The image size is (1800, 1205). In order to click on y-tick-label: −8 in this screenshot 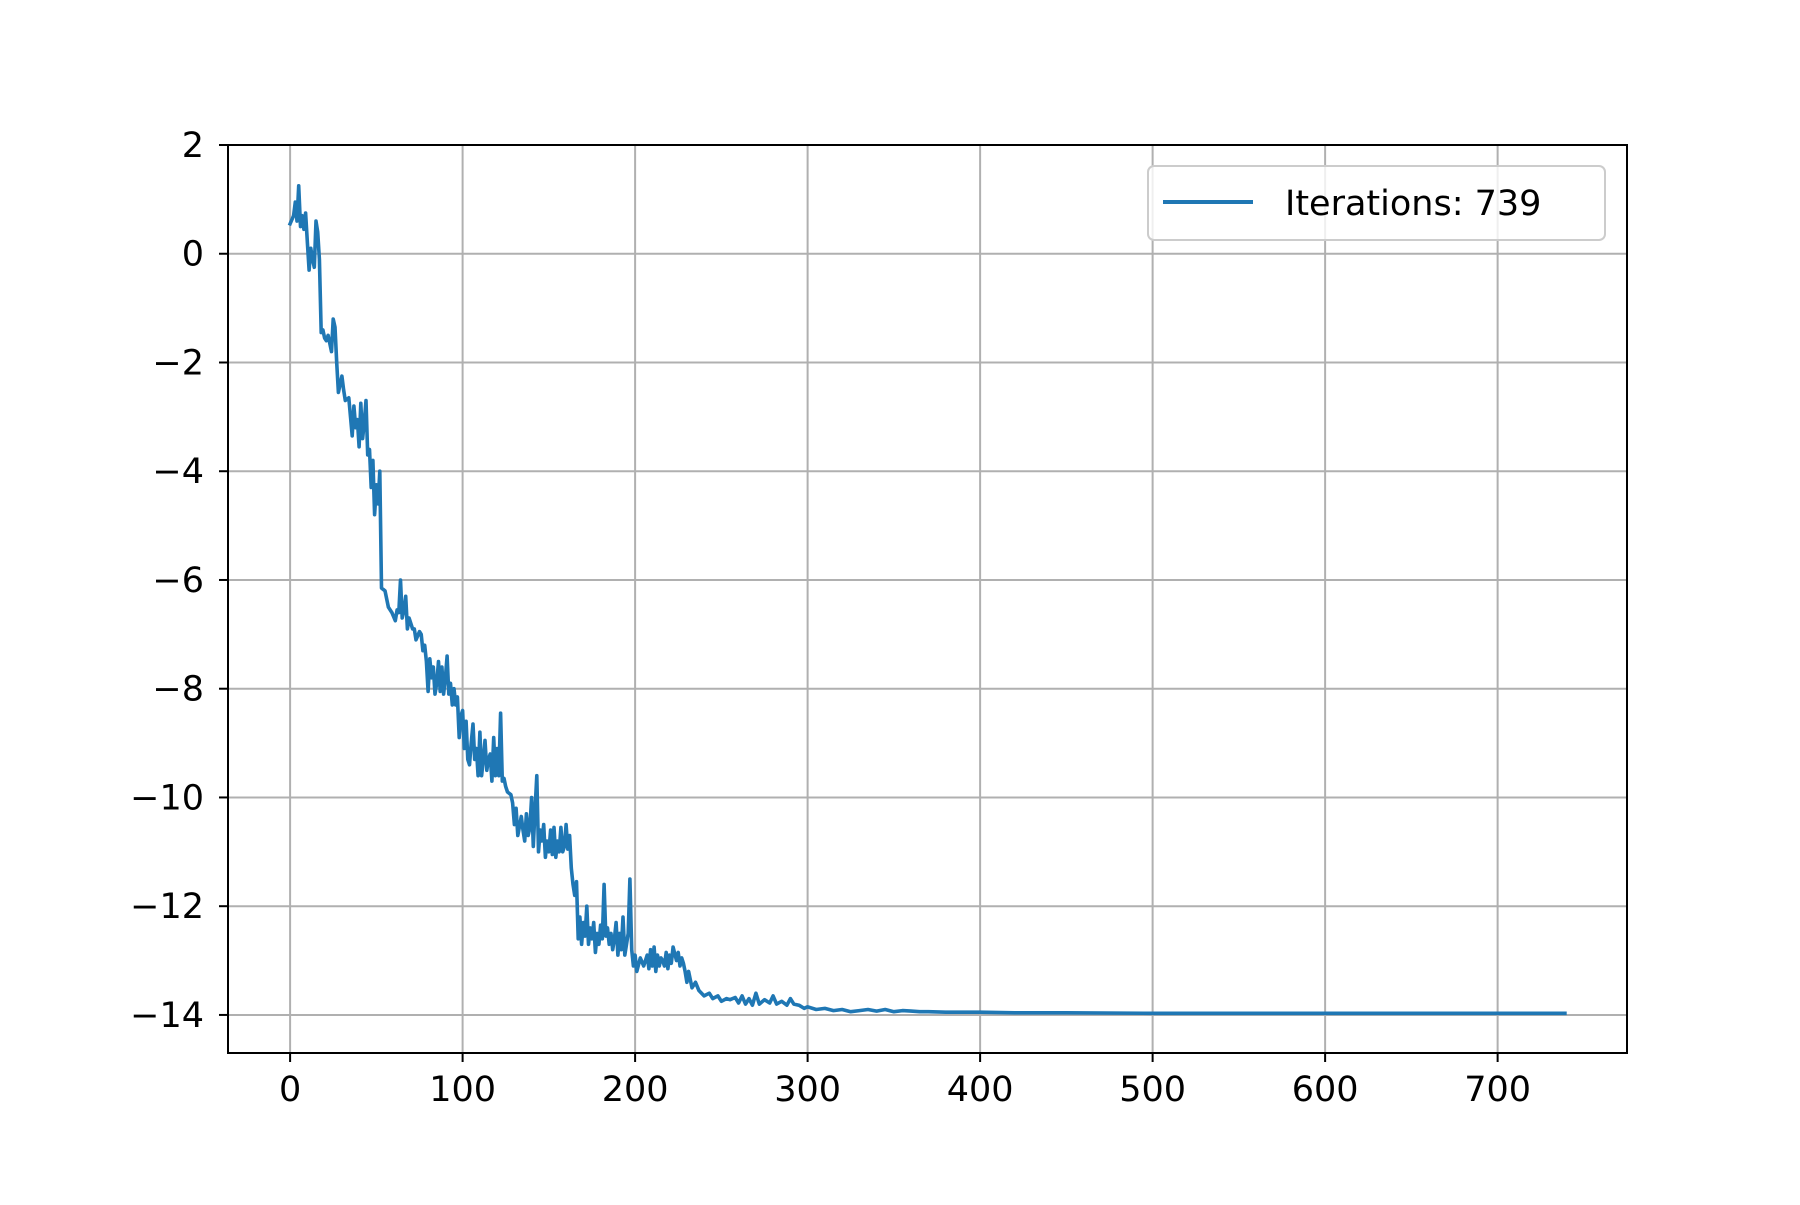, I will do `click(178, 690)`.